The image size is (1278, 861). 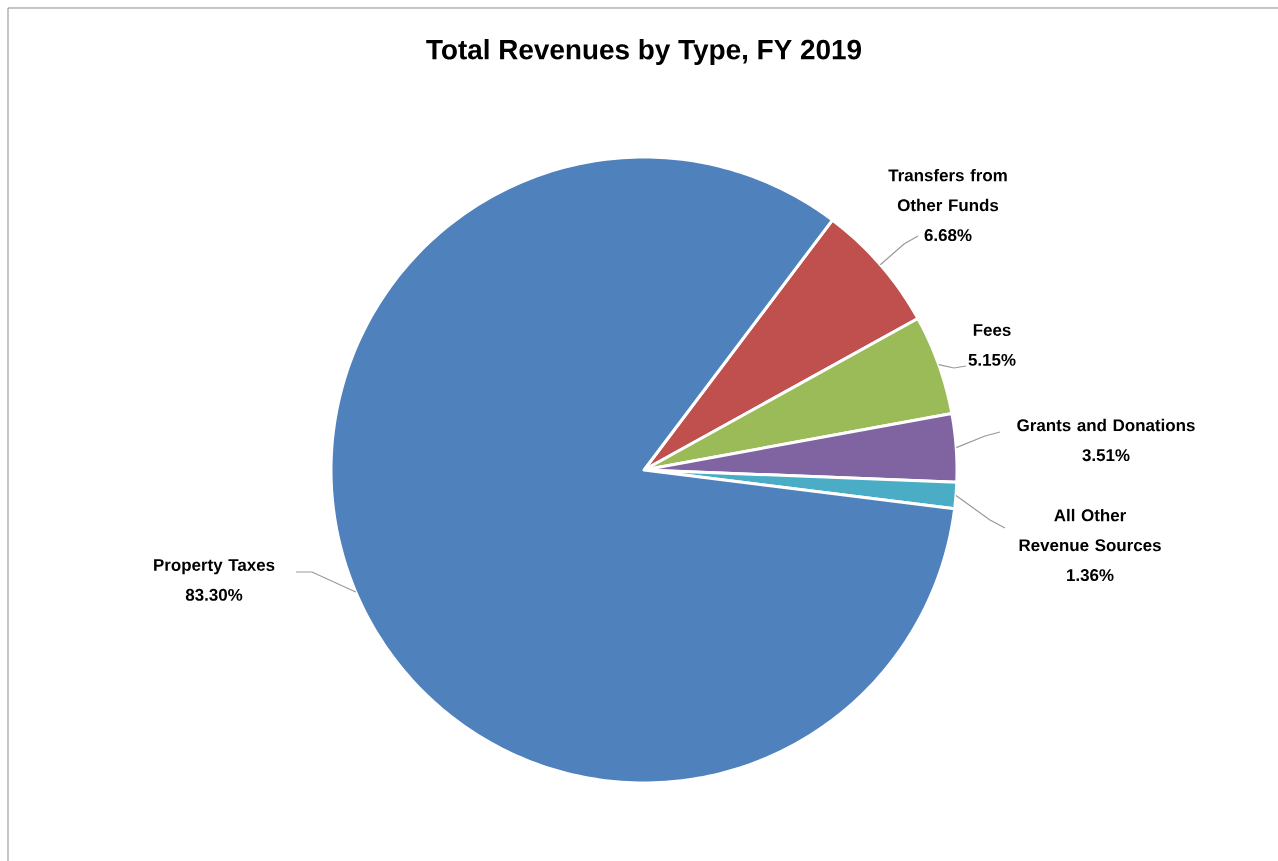 What do you see at coordinates (992, 359) in the screenshot?
I see `data-label: 5.15%` at bounding box center [992, 359].